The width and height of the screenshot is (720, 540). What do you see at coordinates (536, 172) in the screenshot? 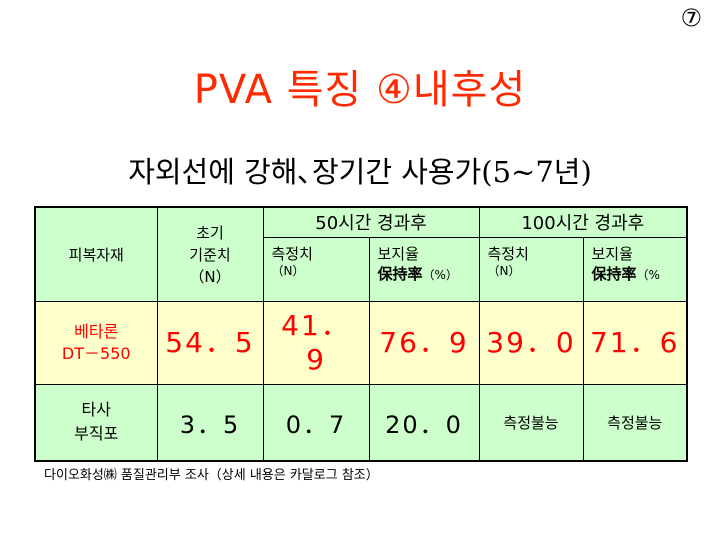
I see `subtitle-years: (5~7년)` at bounding box center [536, 172].